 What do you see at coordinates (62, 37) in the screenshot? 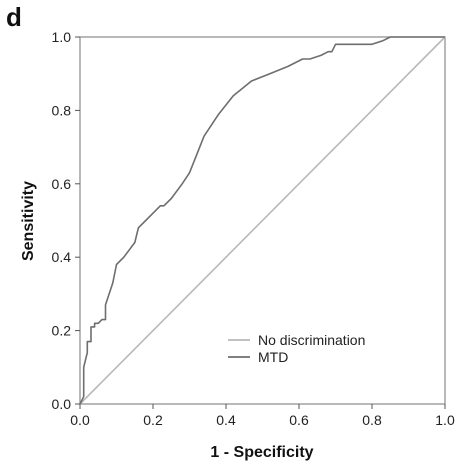
I see `y-tick-label: 1.0` at bounding box center [62, 37].